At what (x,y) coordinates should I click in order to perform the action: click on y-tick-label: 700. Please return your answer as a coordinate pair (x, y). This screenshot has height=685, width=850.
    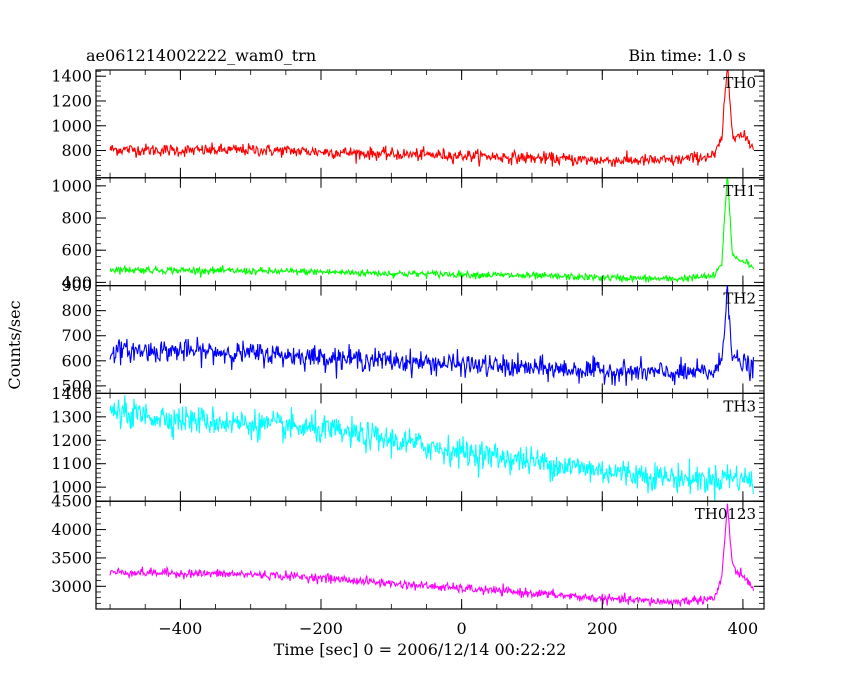
    Looking at the image, I should click on (76, 335).